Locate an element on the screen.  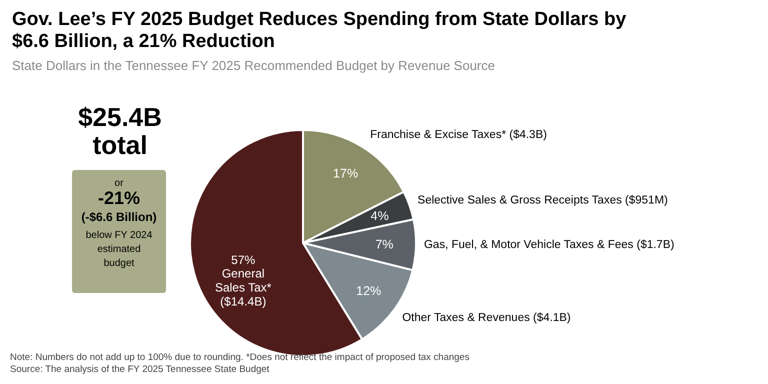
chart-title: Gov. Lee’s FY 2025 Budget Reduces Spending from State Dollars by $6.6 Billion, a 21% Reduction is located at coordinates (319, 30).